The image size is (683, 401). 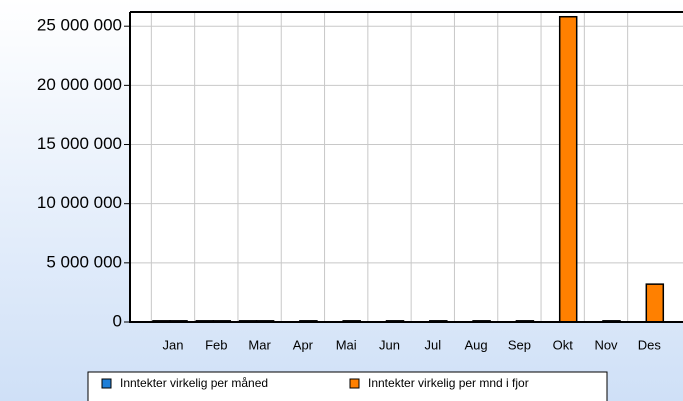 What do you see at coordinates (79, 84) in the screenshot?
I see `y-tick-label: 20 000 000` at bounding box center [79, 84].